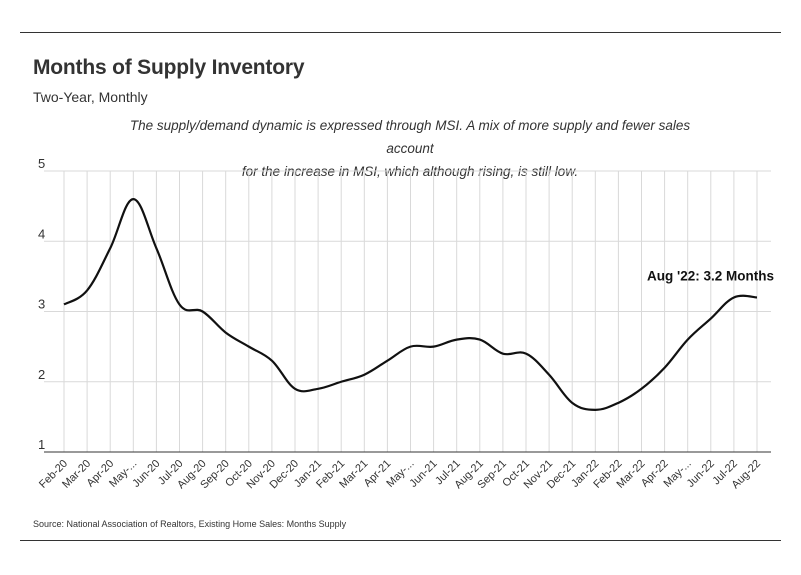 This screenshot has width=801, height=575. What do you see at coordinates (400, 540) in the screenshot?
I see `bottom-rule` at bounding box center [400, 540].